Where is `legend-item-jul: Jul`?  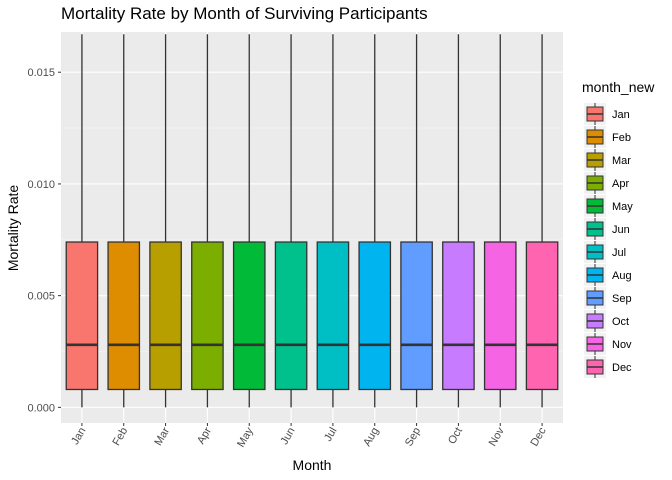
legend-item-jul: Jul is located at coordinates (605, 252).